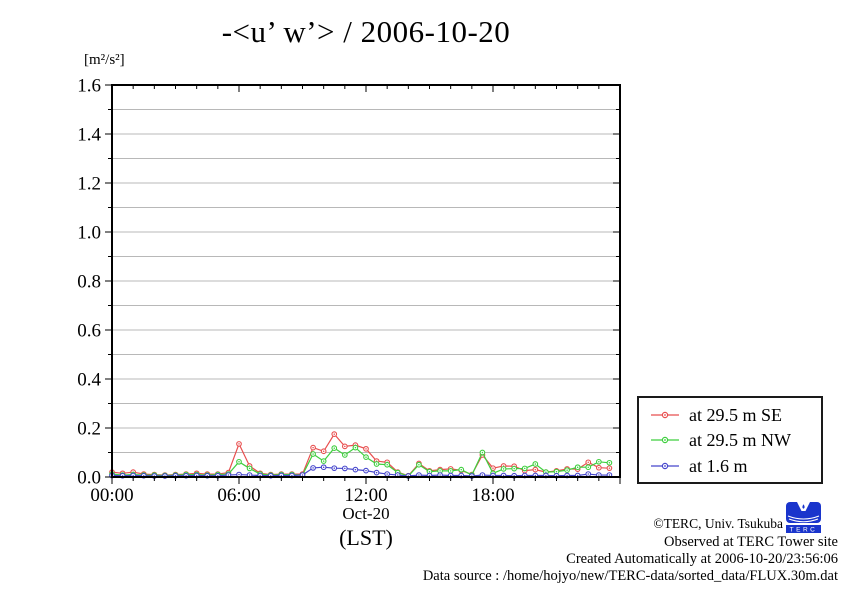 The image size is (842, 595). I want to click on legend-label-1-6m: at 1.6 m, so click(718, 465).